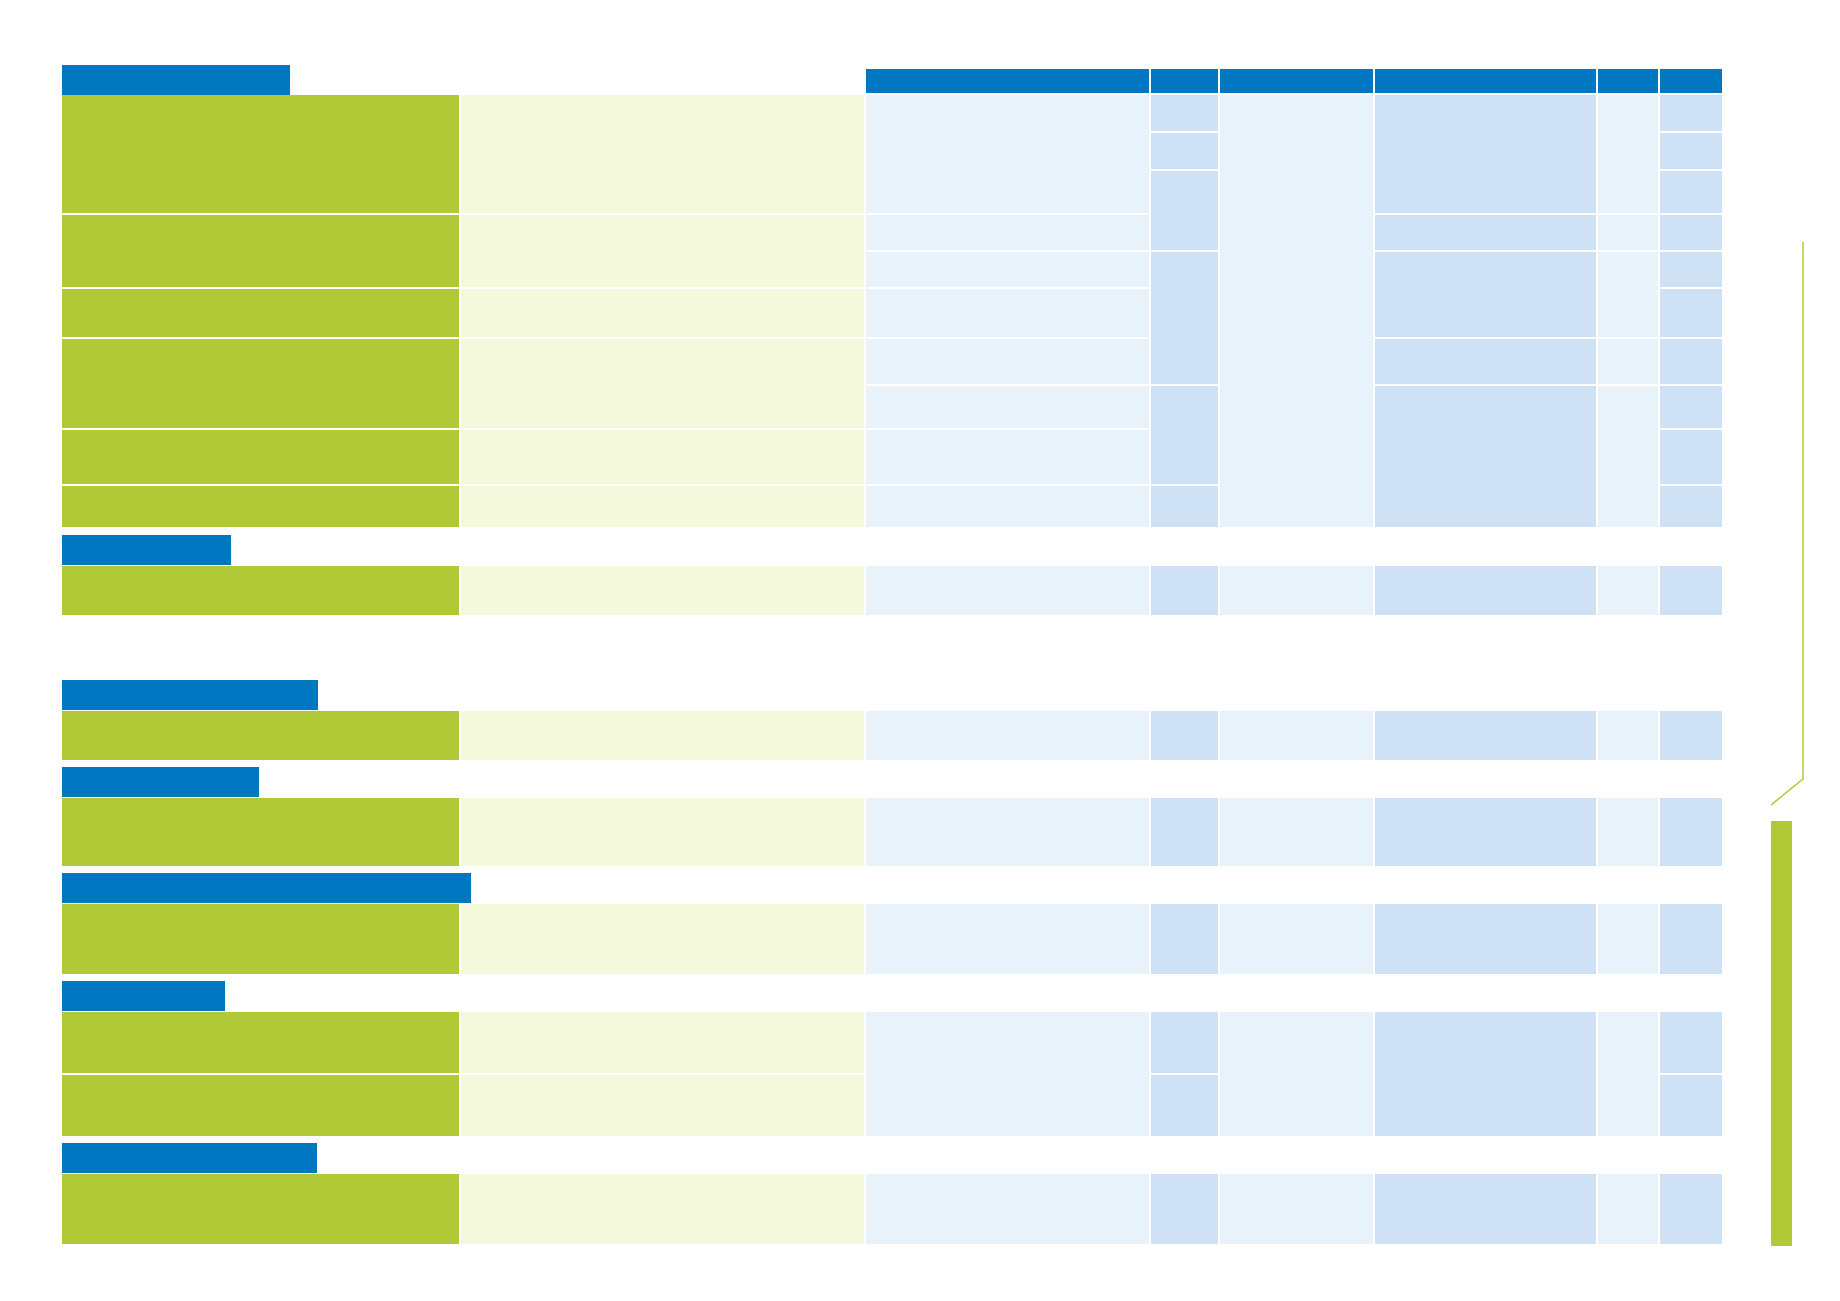 This screenshot has height=1301, width=1840. What do you see at coordinates (260, 1042) in the screenshot?
I see `section-6-category-a` at bounding box center [260, 1042].